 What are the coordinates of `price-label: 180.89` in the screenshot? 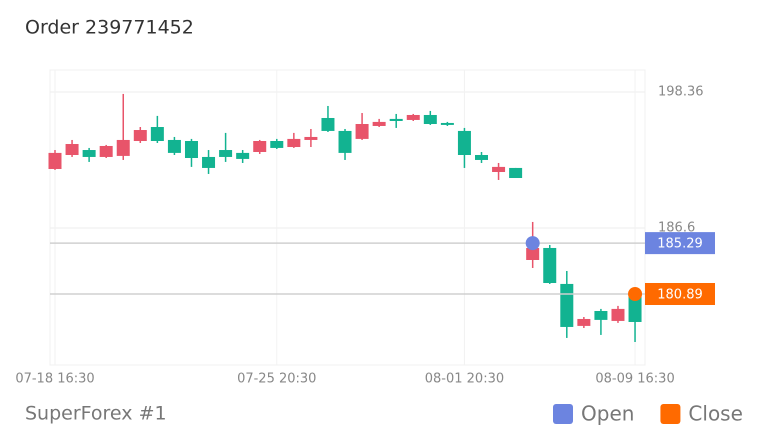 It's located at (680, 294).